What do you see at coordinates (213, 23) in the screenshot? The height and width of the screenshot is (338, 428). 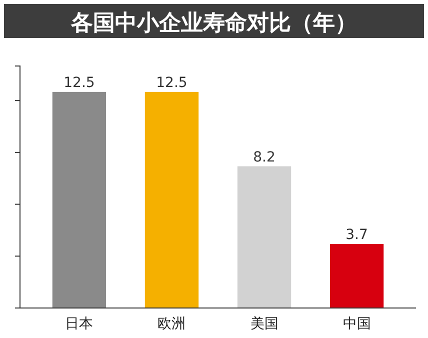 I see `chart-title: 各国中小企业寿命对比（年）` at bounding box center [213, 23].